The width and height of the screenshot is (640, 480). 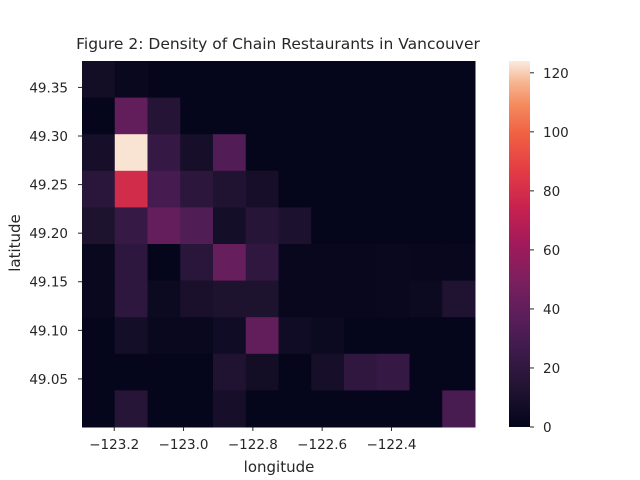 I want to click on y-tick-label: 49.35, so click(x=48, y=88).